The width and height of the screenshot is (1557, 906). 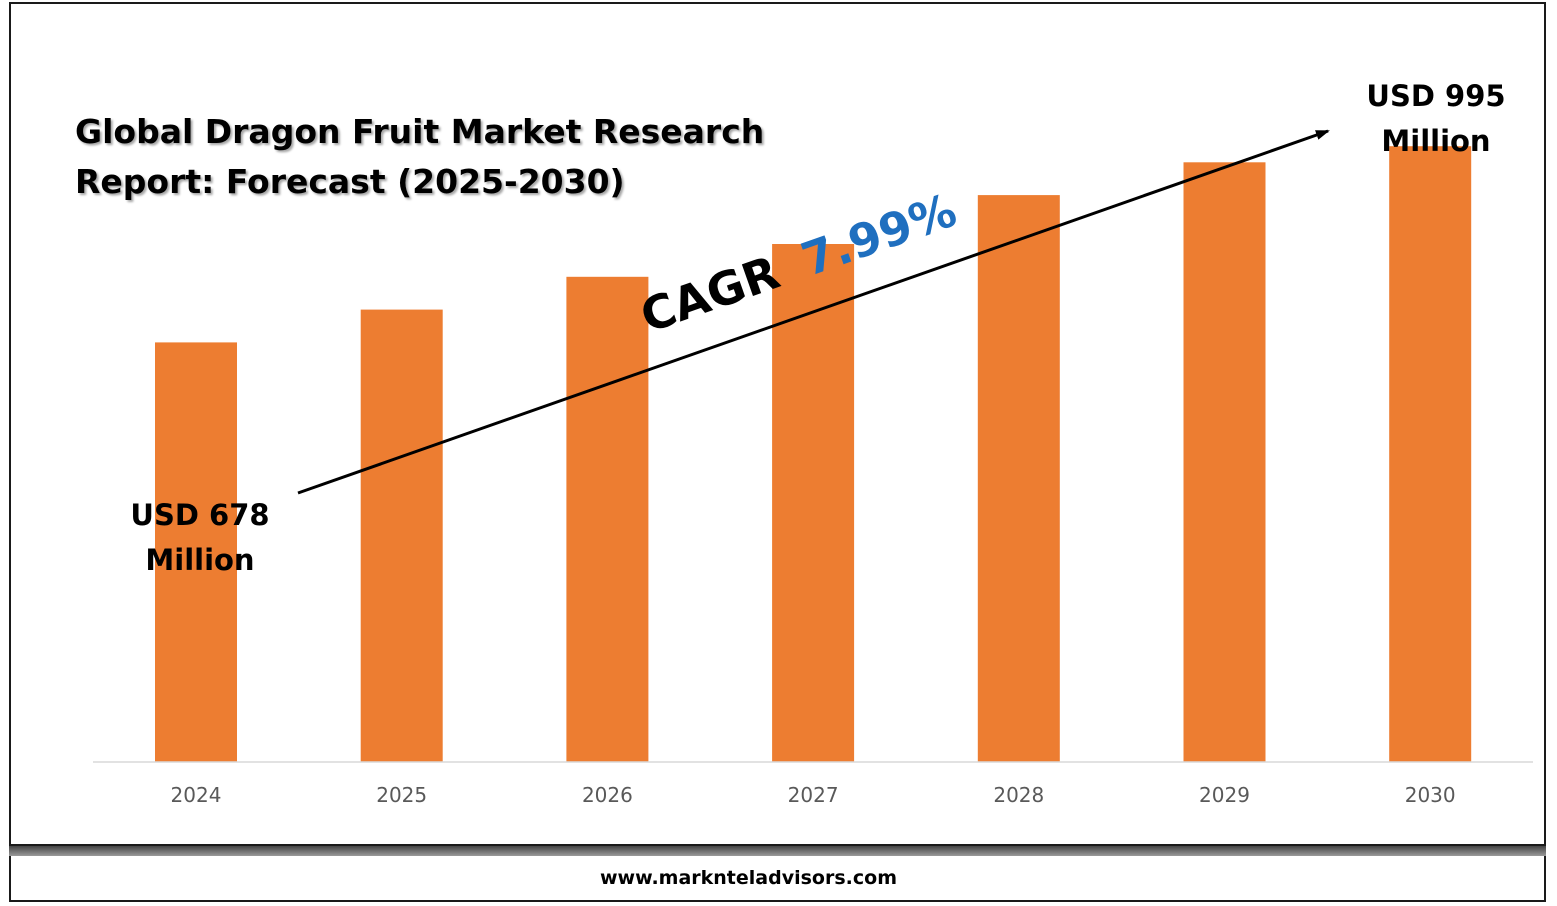 What do you see at coordinates (1435, 96) in the screenshot?
I see `end-value-label-line-1: USD 995` at bounding box center [1435, 96].